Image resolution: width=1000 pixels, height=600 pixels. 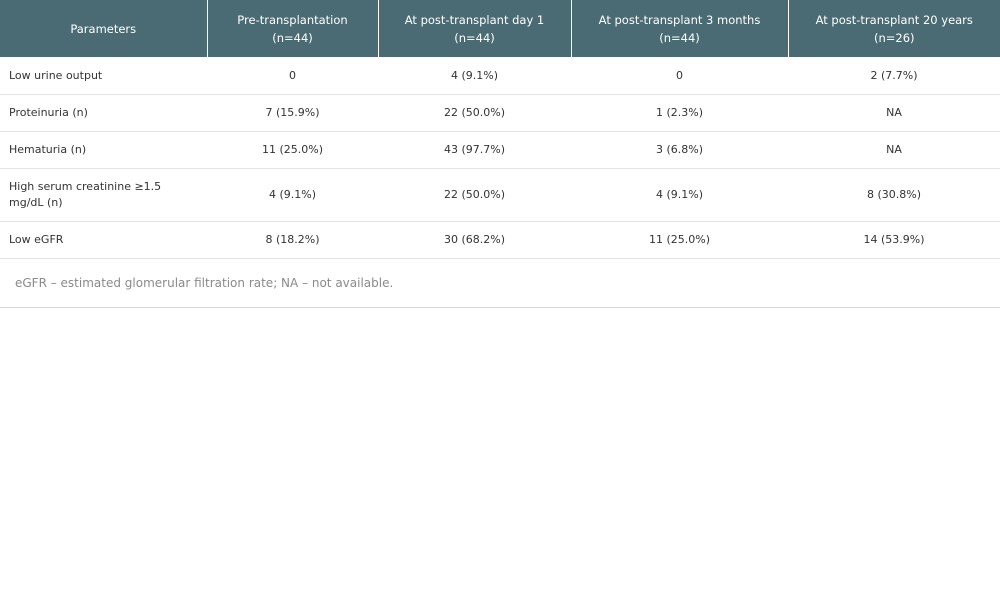 What do you see at coordinates (679, 113) in the screenshot?
I see `table-cell: 1 (2.3%)` at bounding box center [679, 113].